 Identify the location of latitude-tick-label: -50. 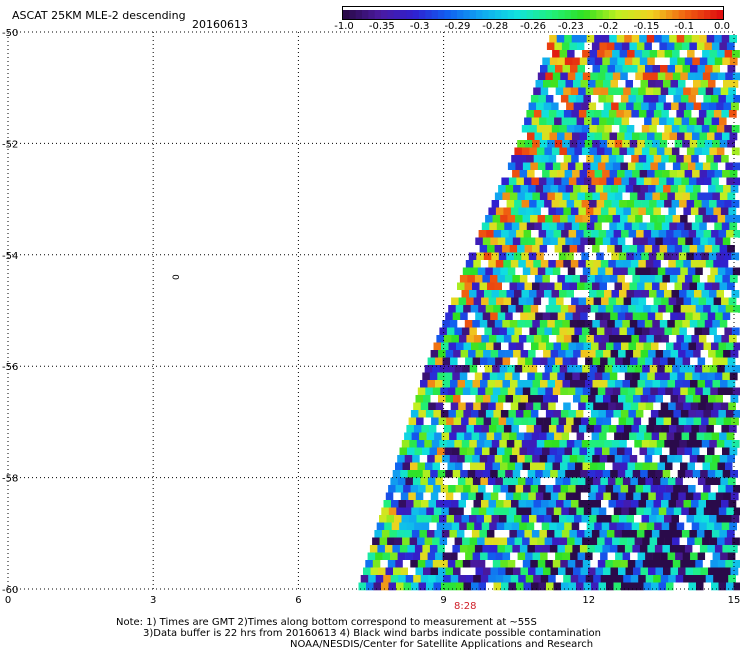
(10, 33).